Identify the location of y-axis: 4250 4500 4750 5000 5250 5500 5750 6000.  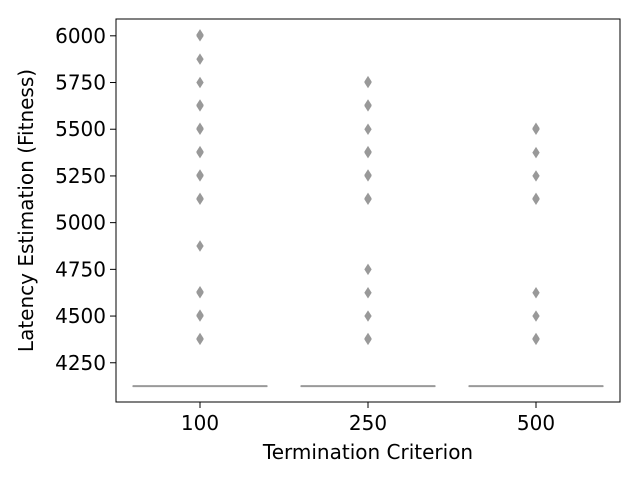
(85, 199).